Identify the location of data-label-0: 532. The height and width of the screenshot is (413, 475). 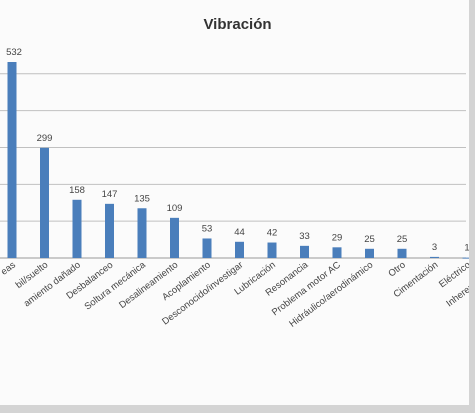
(14, 52).